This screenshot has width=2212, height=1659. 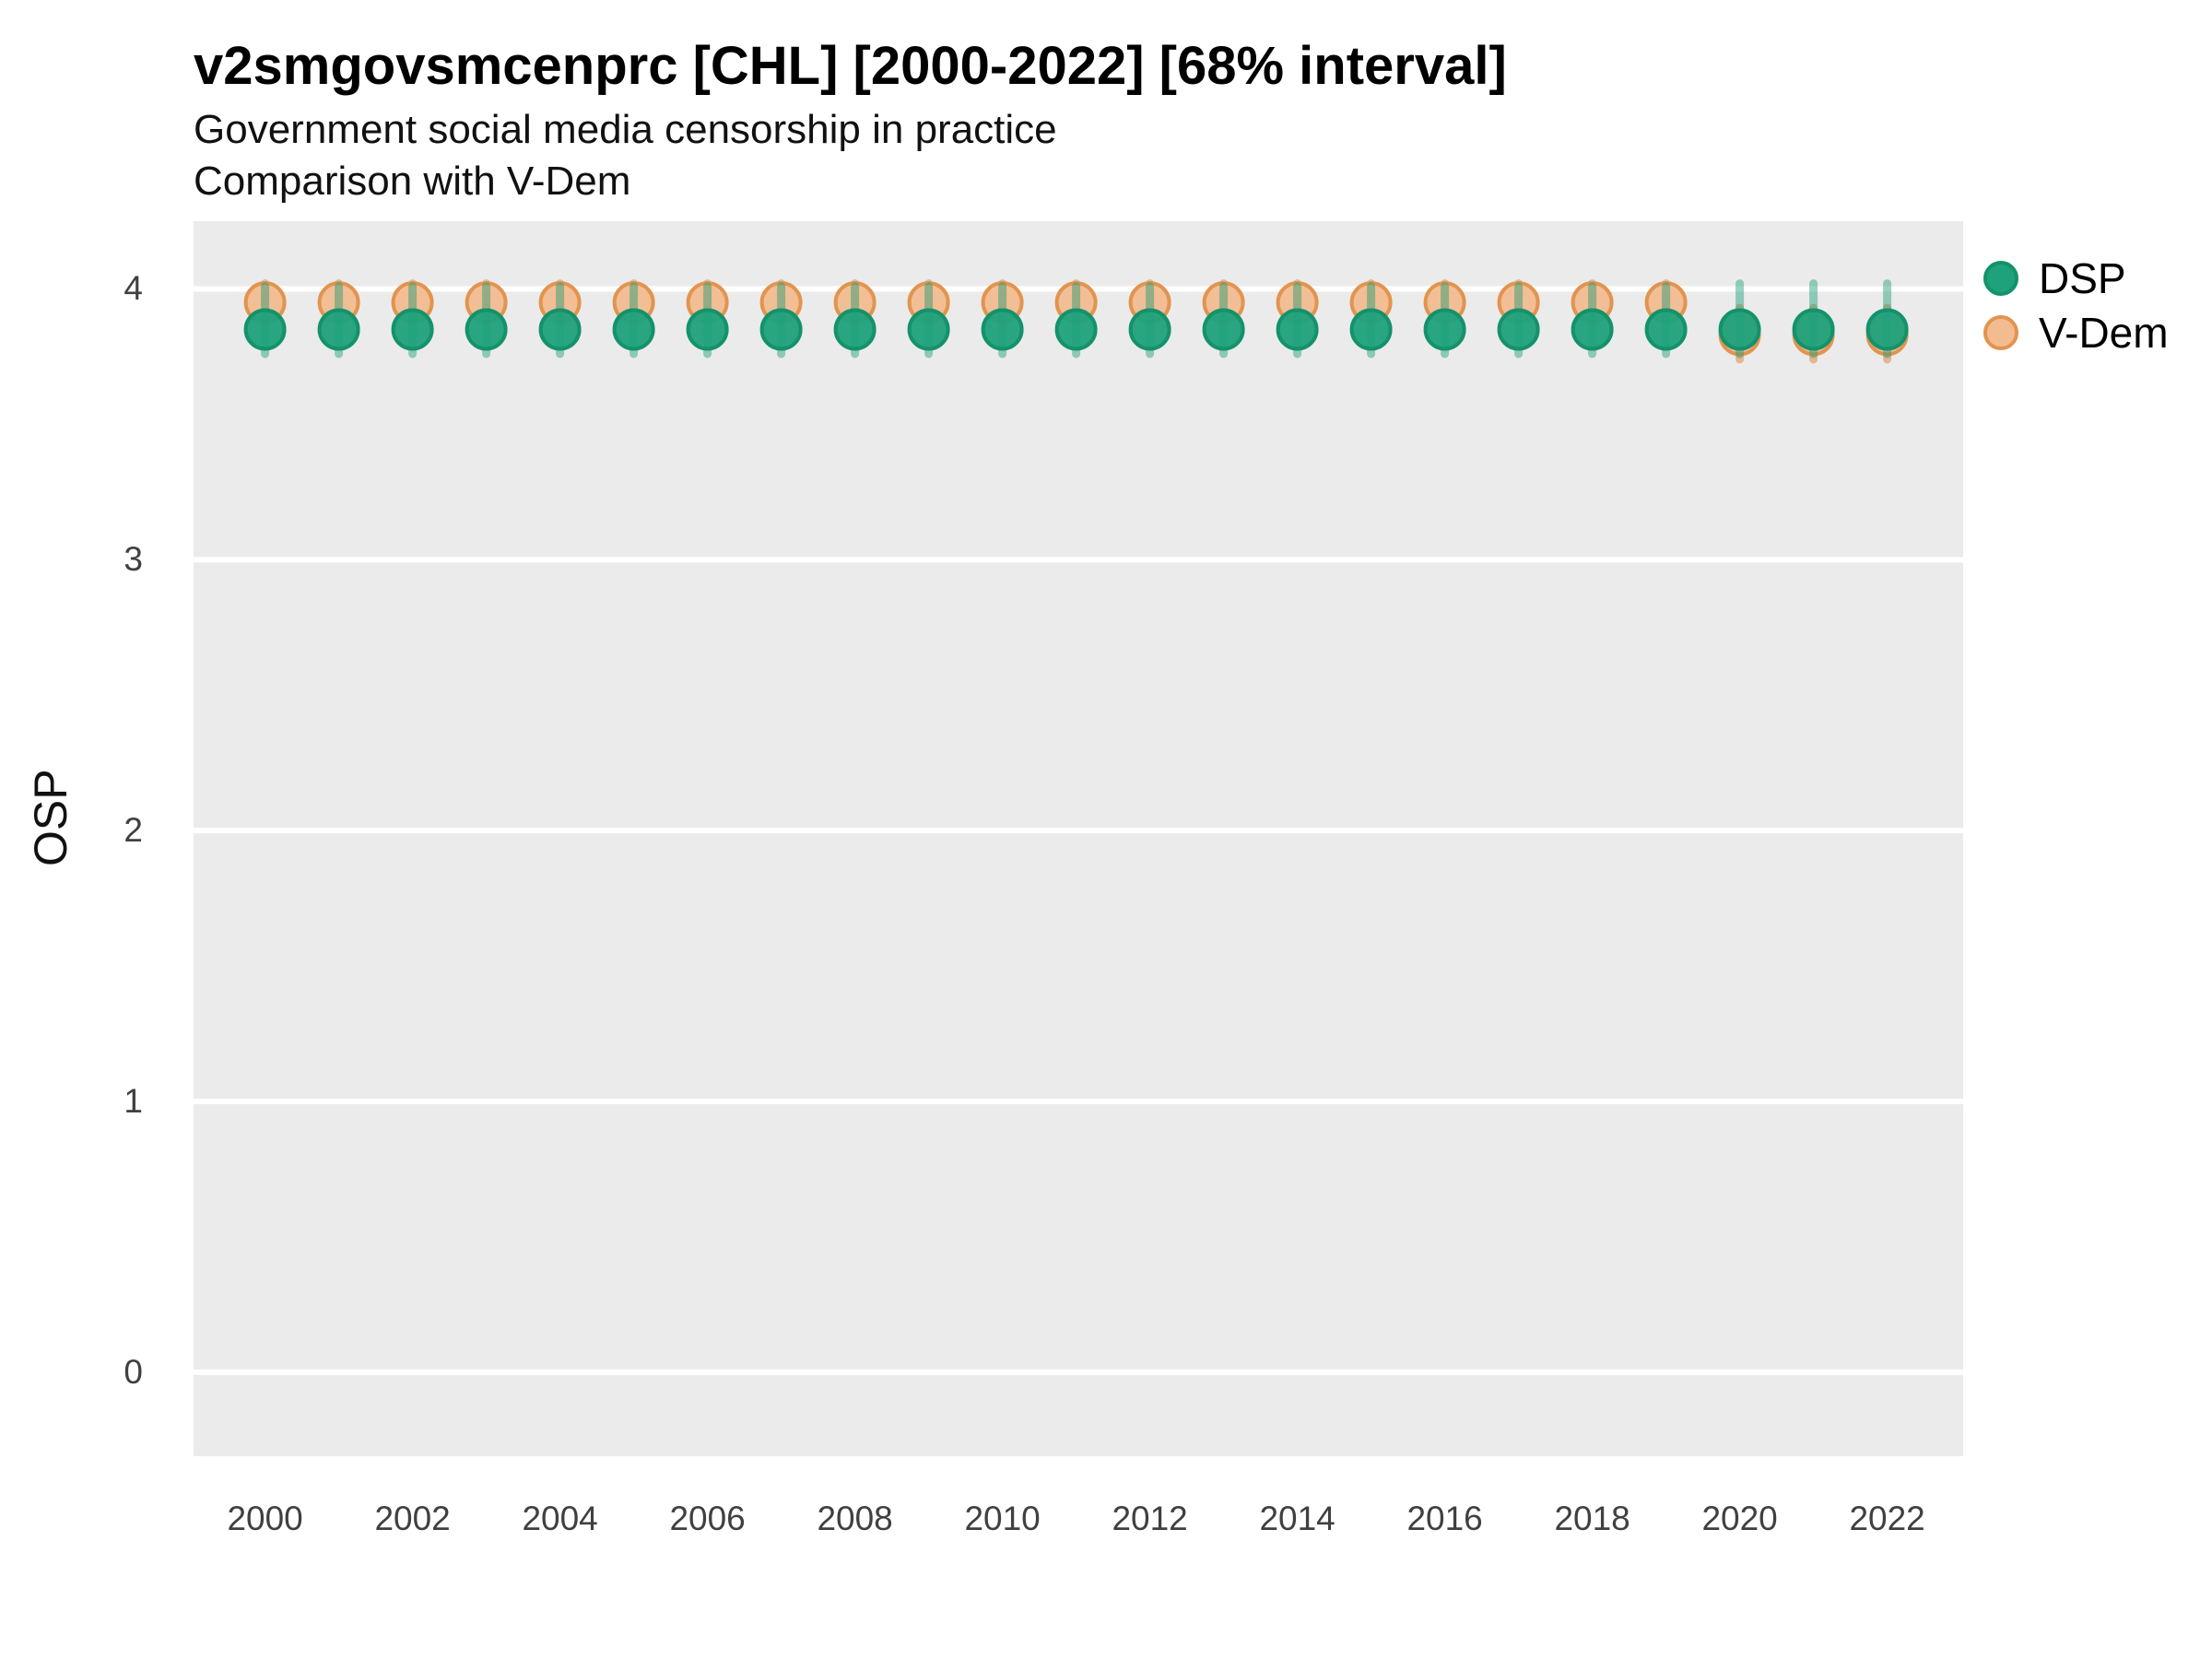 I want to click on x-tick-label-2008: 2008, so click(x=855, y=1518).